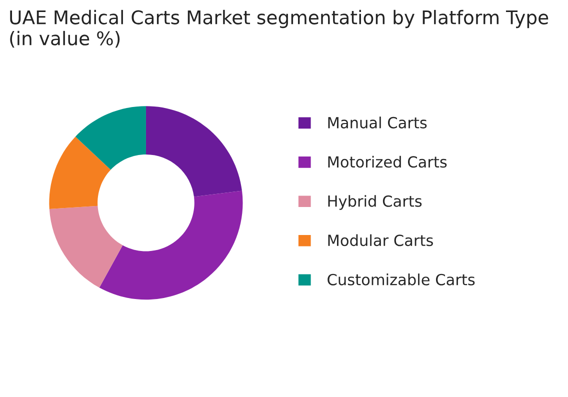 The height and width of the screenshot is (397, 568). What do you see at coordinates (380, 240) in the screenshot?
I see `legend-label: Modular Carts` at bounding box center [380, 240].